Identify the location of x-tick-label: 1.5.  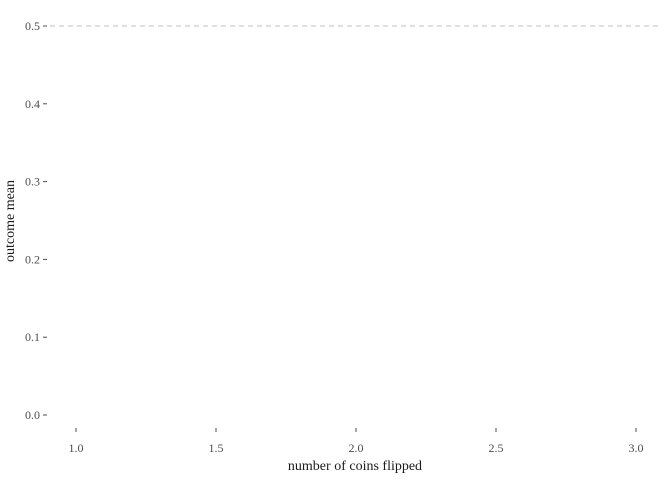
(216, 448).